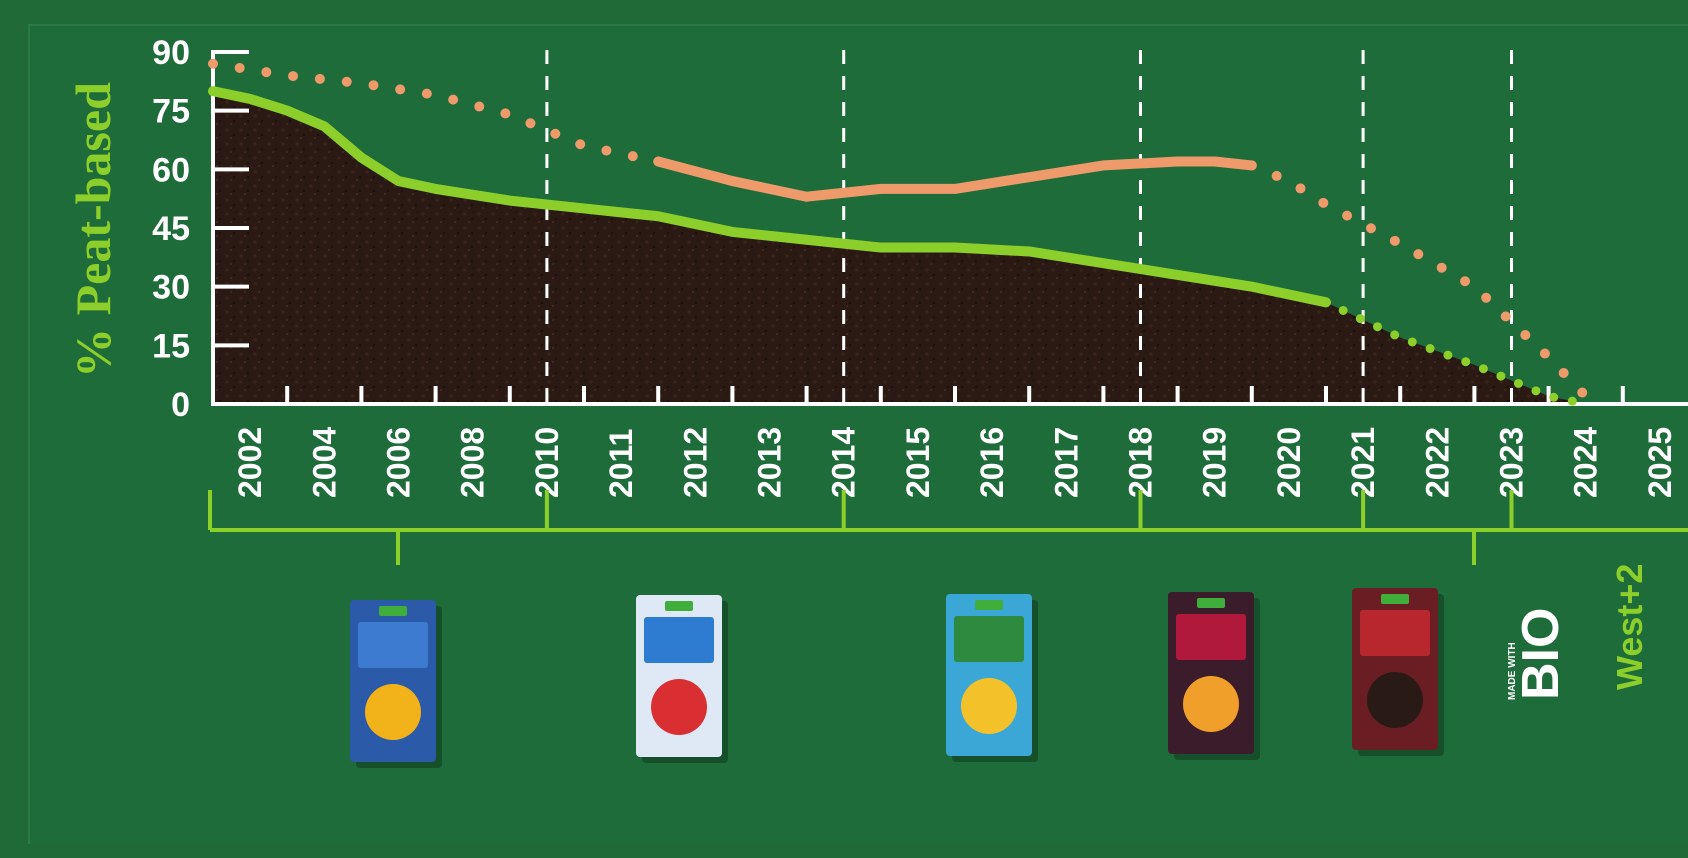 This screenshot has height=858, width=1688. I want to click on y-tick-label: 0, so click(180, 405).